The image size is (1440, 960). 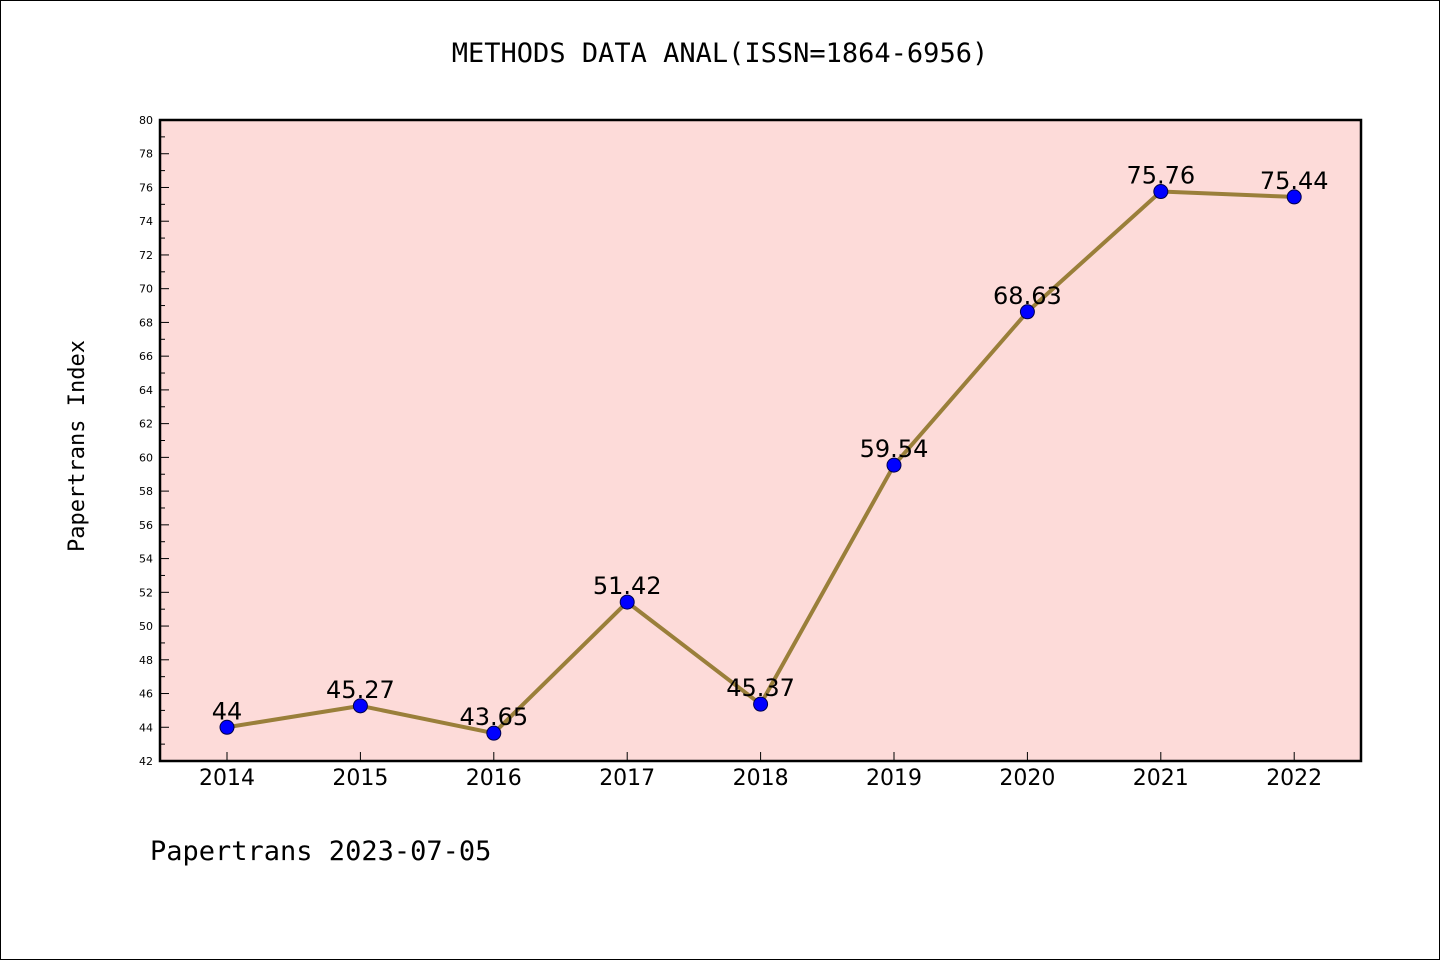 I want to click on y-tick-label: 60, so click(x=146, y=457).